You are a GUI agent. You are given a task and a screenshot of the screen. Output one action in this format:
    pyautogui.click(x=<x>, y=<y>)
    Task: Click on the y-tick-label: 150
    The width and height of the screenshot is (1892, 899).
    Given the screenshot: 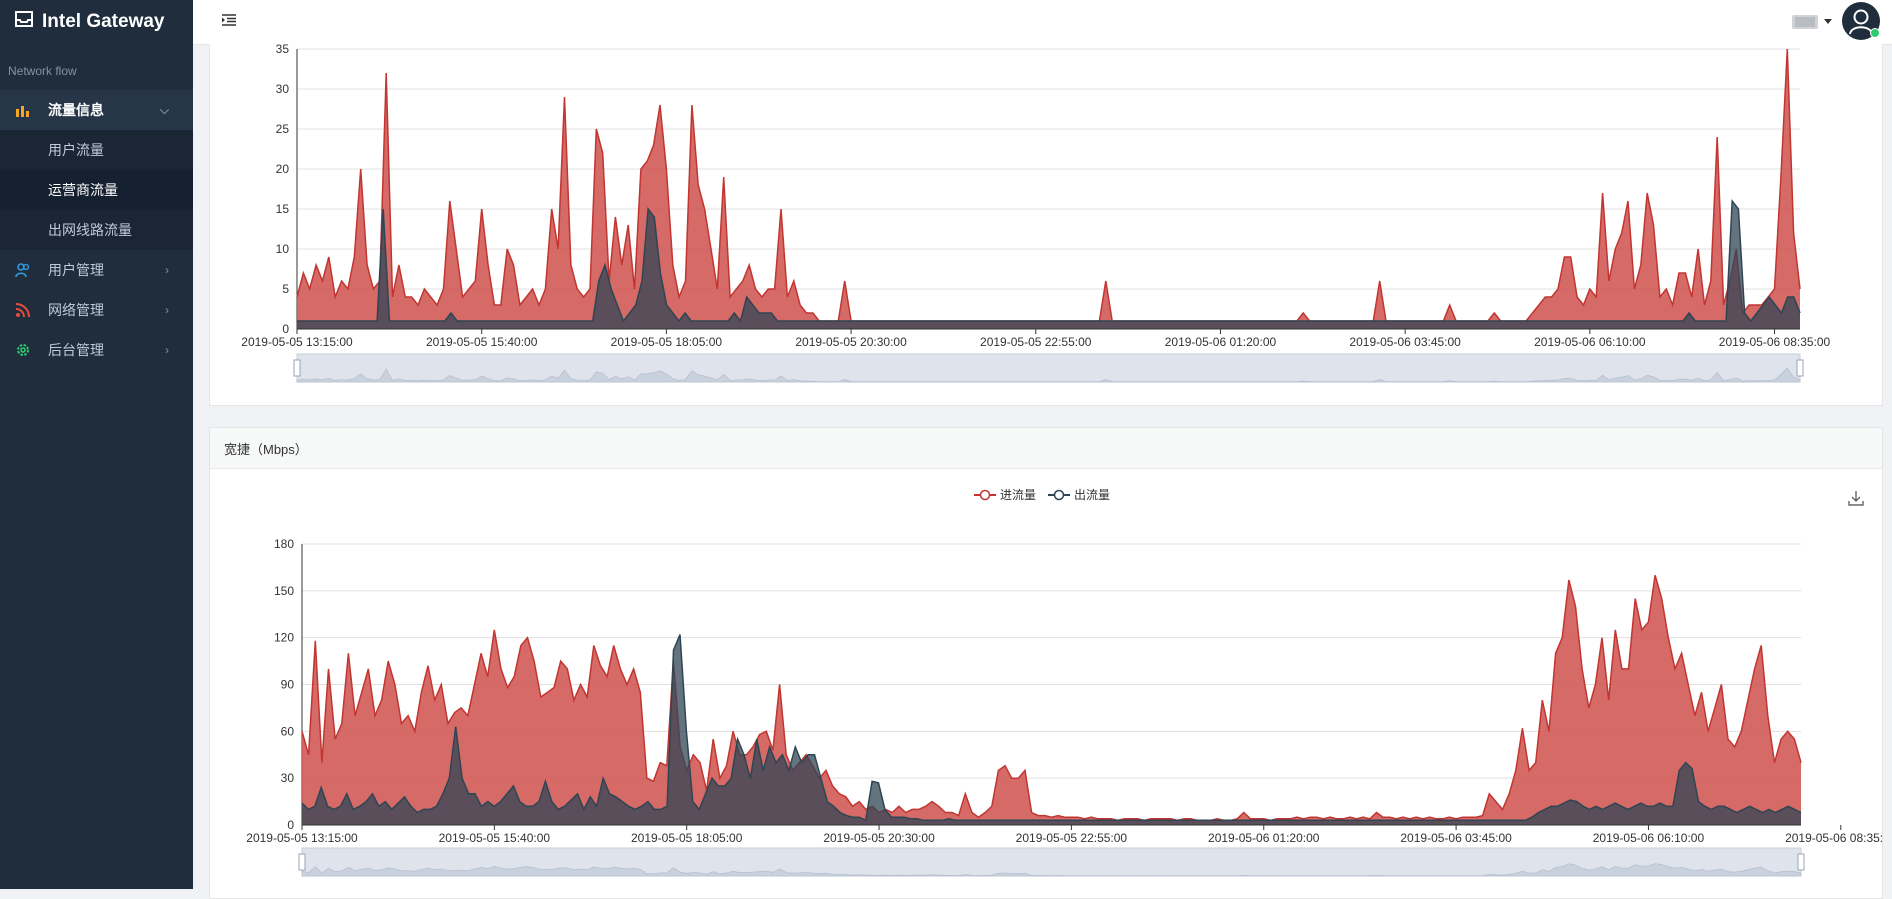 What is the action you would take?
    pyautogui.click(x=284, y=591)
    